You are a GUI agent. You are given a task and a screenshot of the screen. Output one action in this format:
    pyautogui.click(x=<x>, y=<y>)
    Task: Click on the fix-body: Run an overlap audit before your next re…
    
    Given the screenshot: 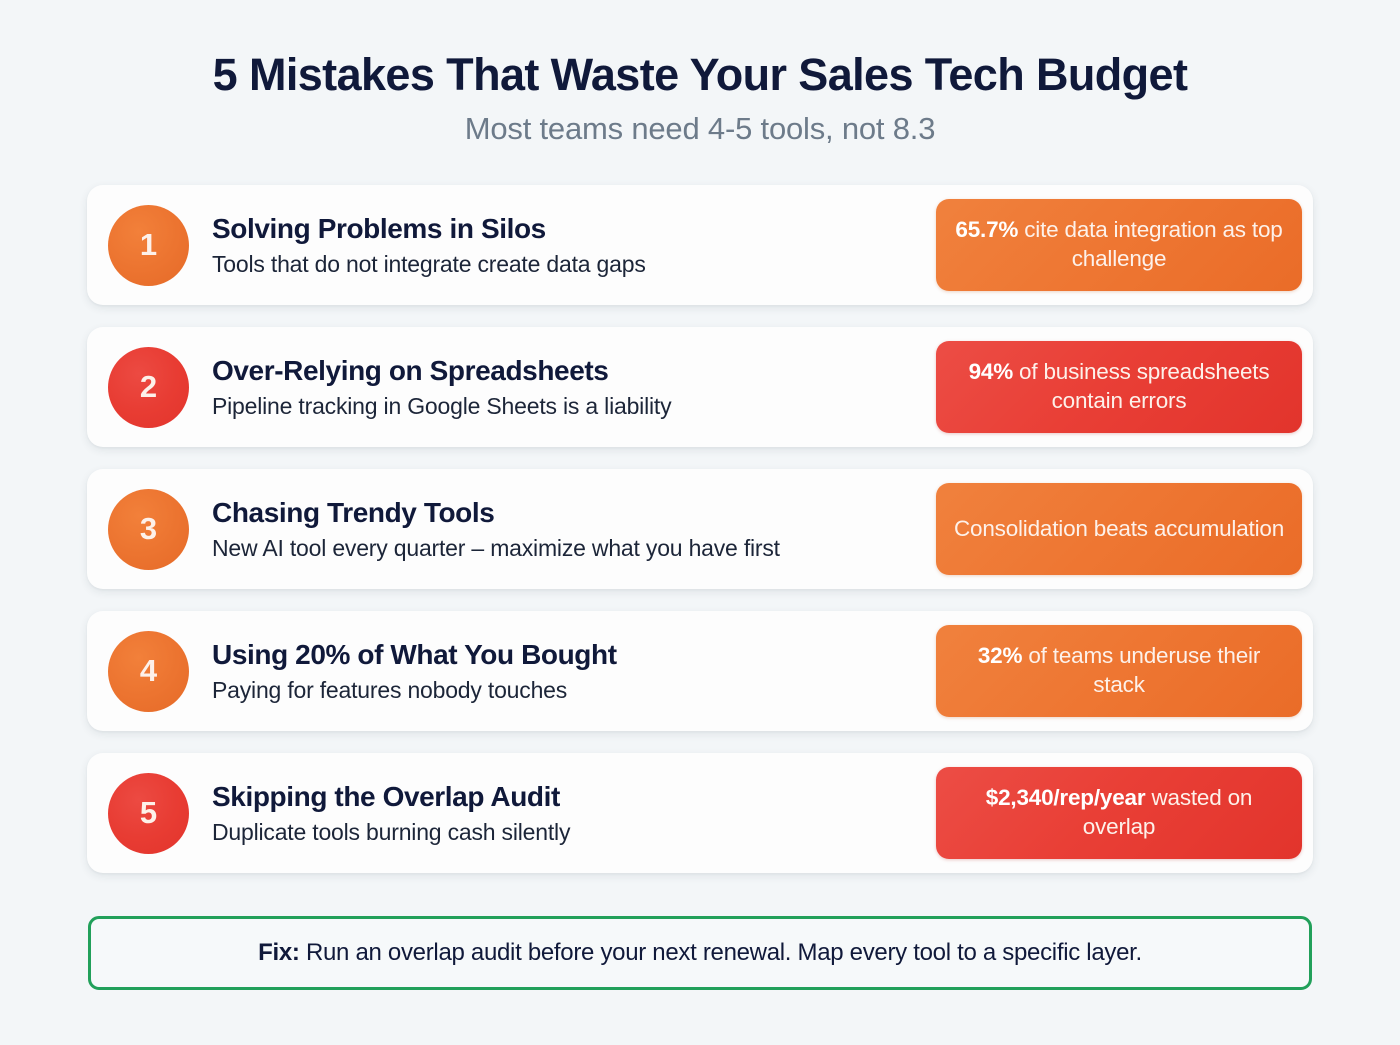 What is the action you would take?
    pyautogui.click(x=720, y=952)
    